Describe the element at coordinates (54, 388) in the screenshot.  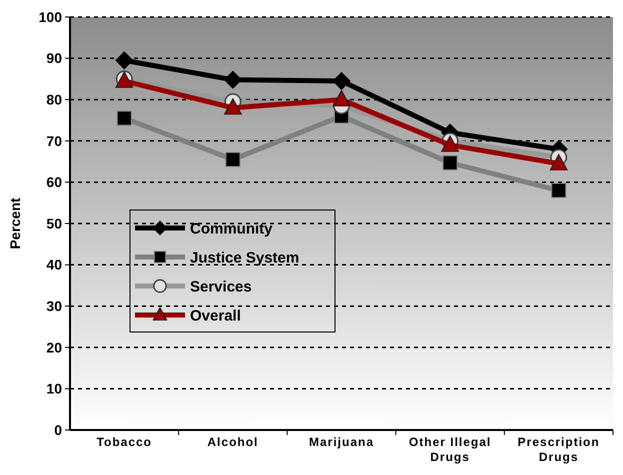
I see `y-tick-label: 10` at that location.